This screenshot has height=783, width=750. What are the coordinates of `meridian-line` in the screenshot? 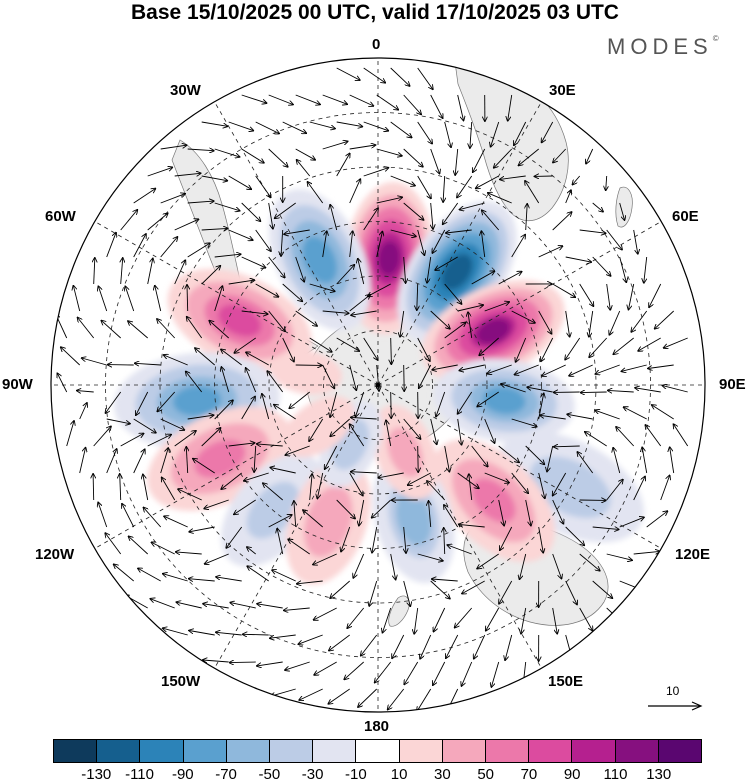 It's located at (236, 466).